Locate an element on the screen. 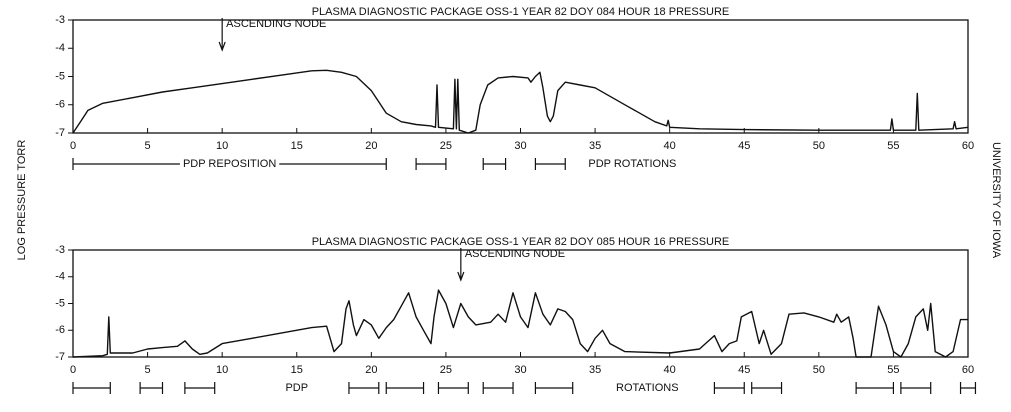 The height and width of the screenshot is (412, 1011). interval-label: PDP REPOSITION is located at coordinates (229, 164).